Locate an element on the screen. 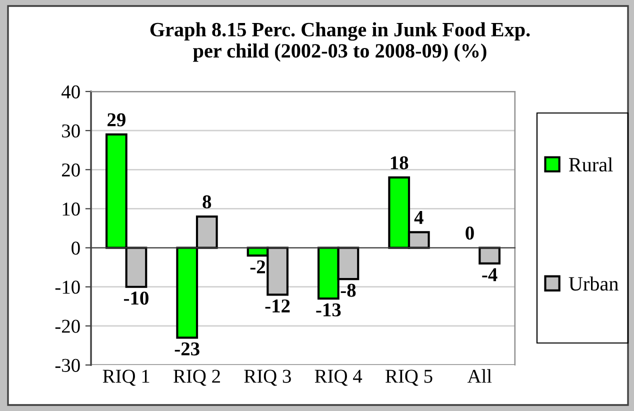 This screenshot has width=634, height=411. data-label: -2 is located at coordinates (258, 267).